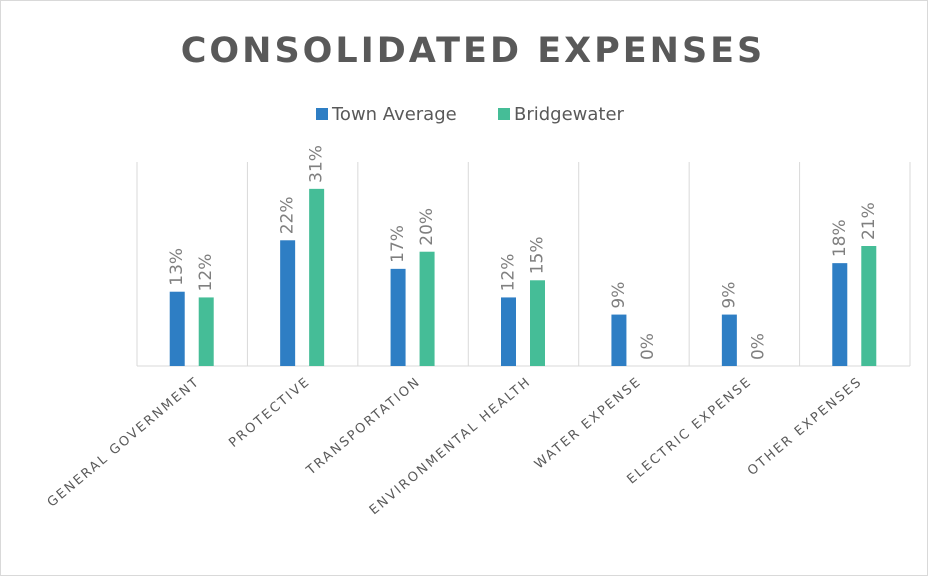  I want to click on value-label: 21%, so click(869, 221).